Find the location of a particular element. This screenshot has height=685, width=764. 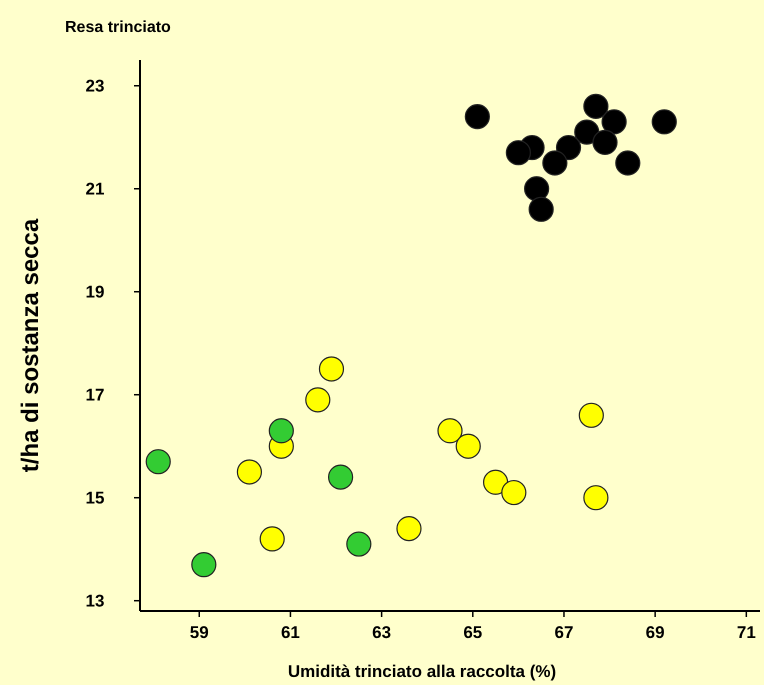

x-tick-label: 61 is located at coordinates (290, 632).